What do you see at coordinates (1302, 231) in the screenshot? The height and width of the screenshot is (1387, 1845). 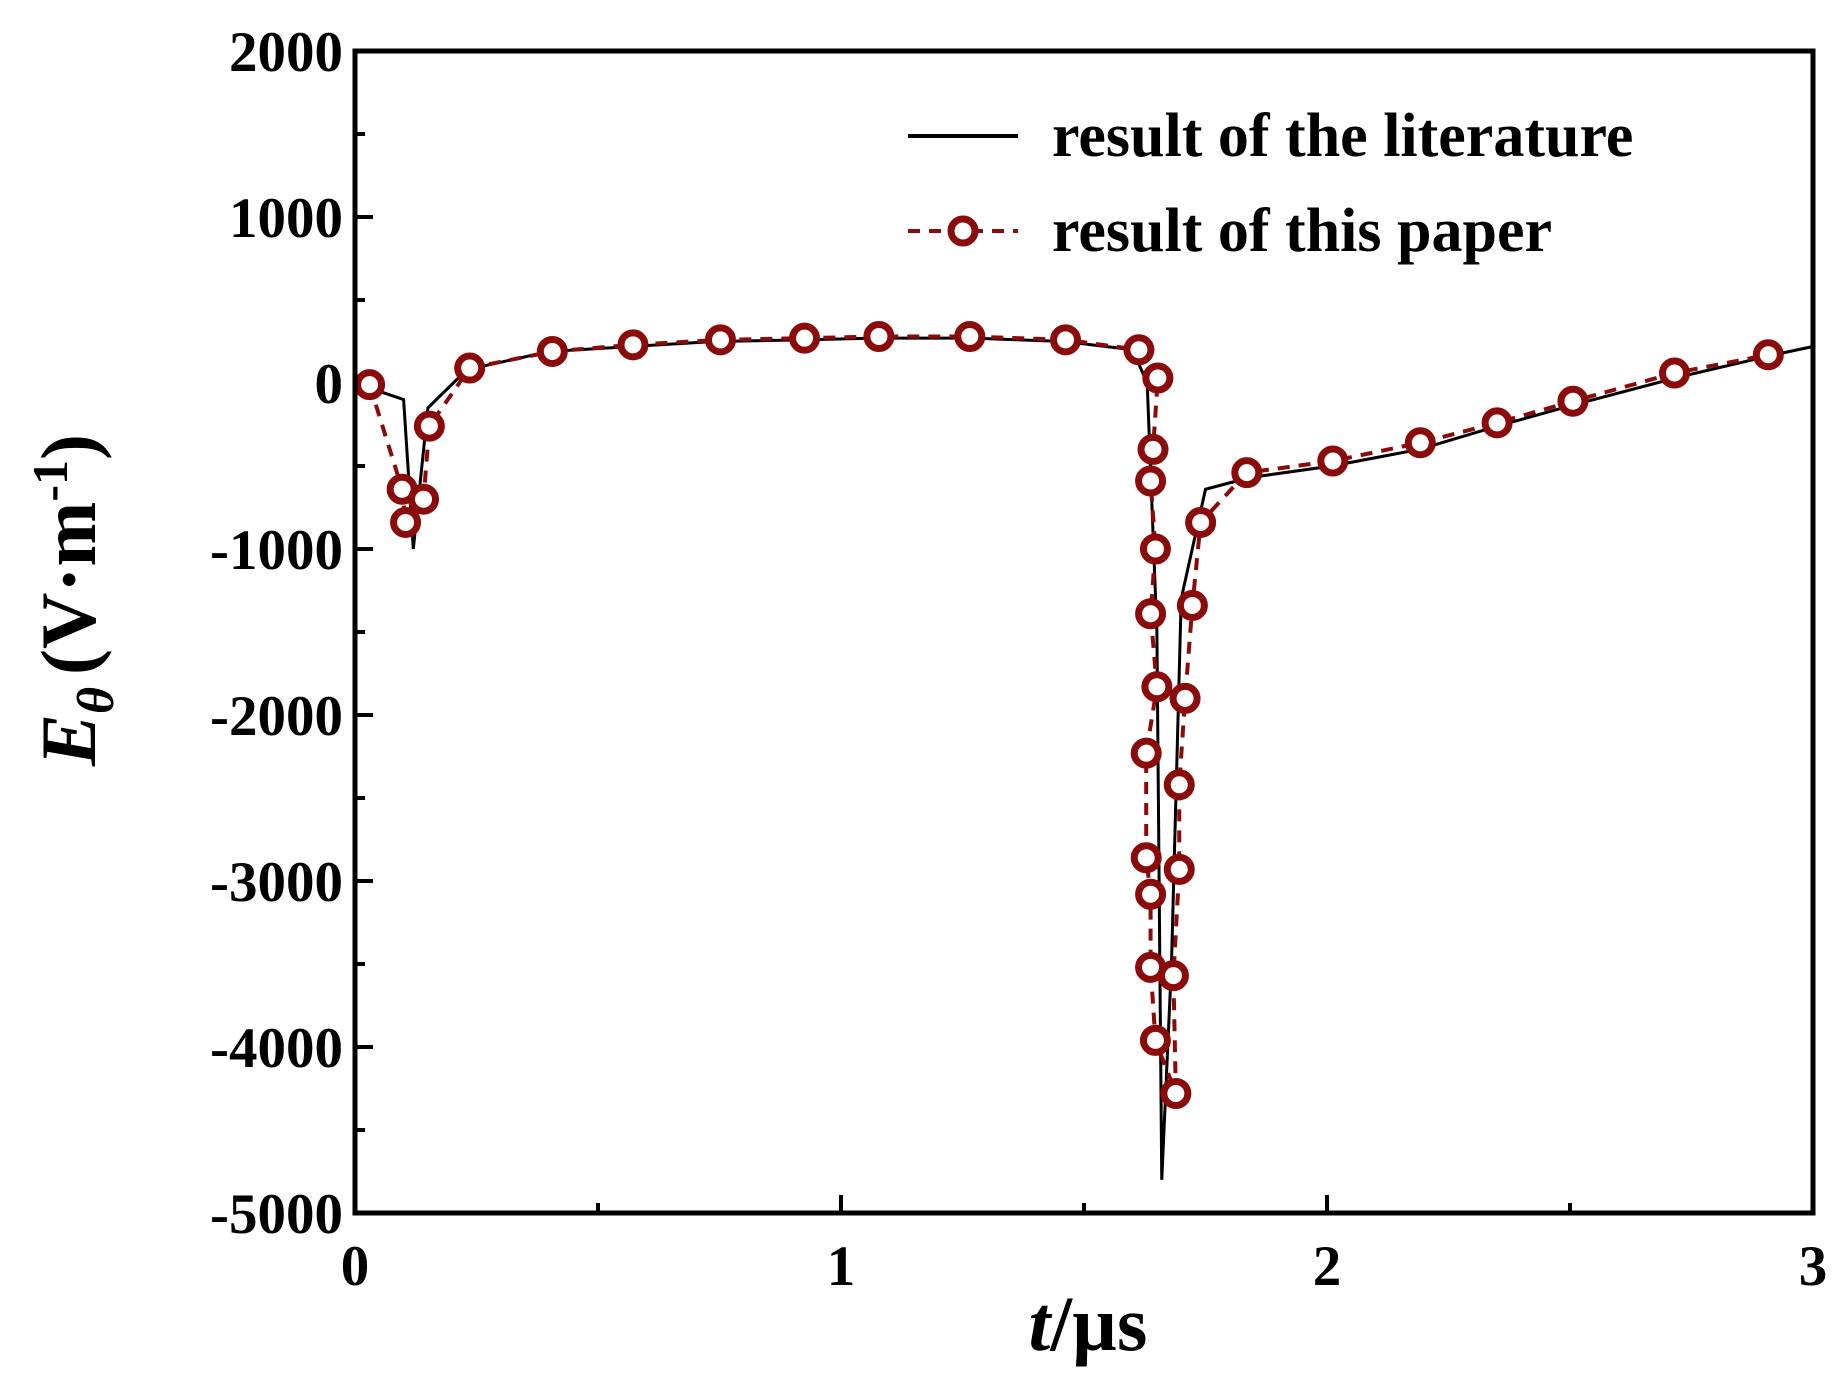 I see `legend-label: result of this paper` at bounding box center [1302, 231].